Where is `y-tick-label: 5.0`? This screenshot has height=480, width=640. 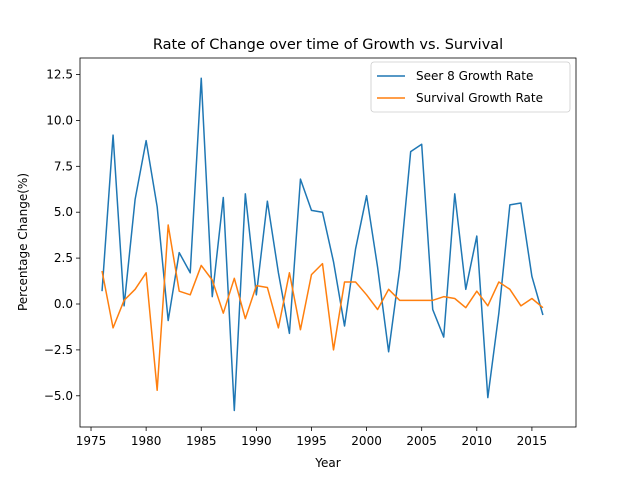
y-tick-label: 5.0 is located at coordinates (63, 212).